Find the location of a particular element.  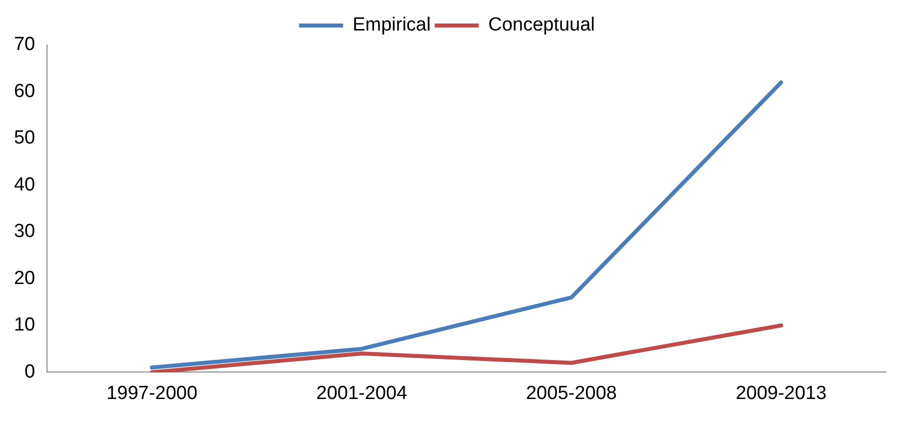

y-tick-label: 20 is located at coordinates (25, 278).